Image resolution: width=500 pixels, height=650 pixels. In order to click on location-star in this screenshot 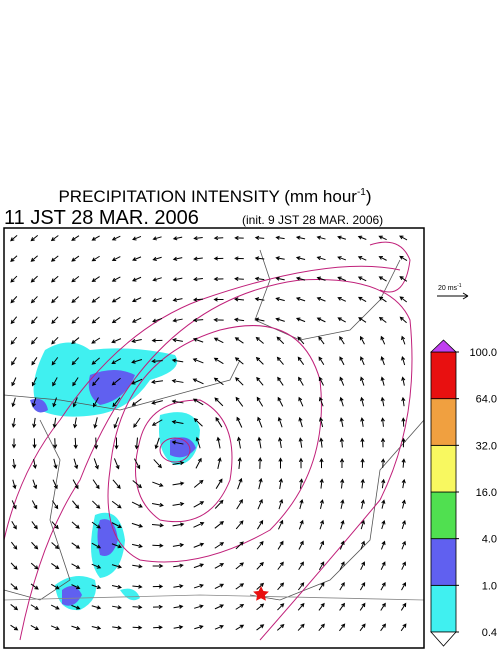, I will do `click(261, 593)`.